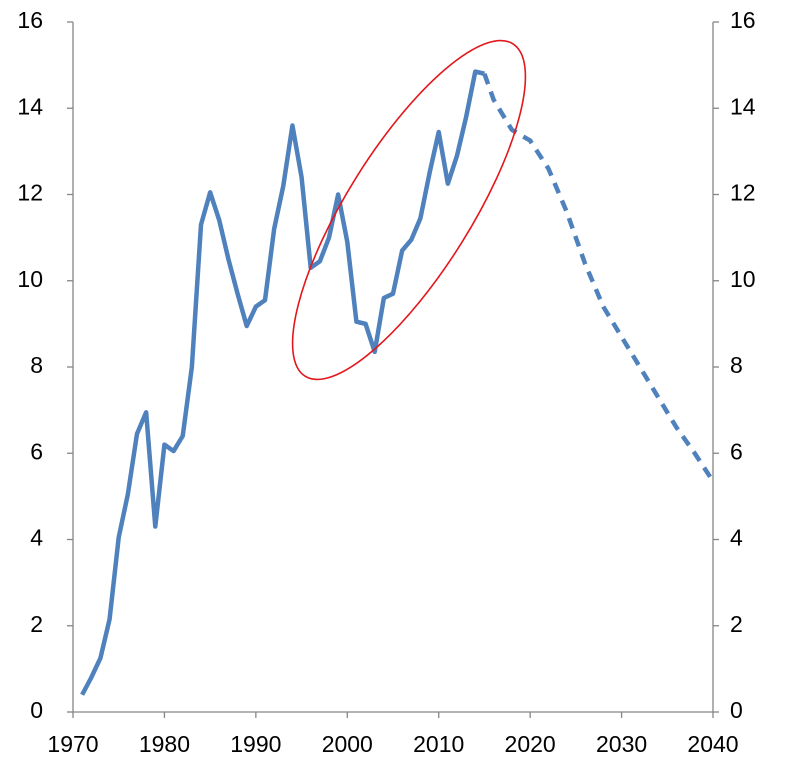 Image resolution: width=787 pixels, height=770 pixels. What do you see at coordinates (743, 106) in the screenshot?
I see `y2-tick-label: 14` at bounding box center [743, 106].